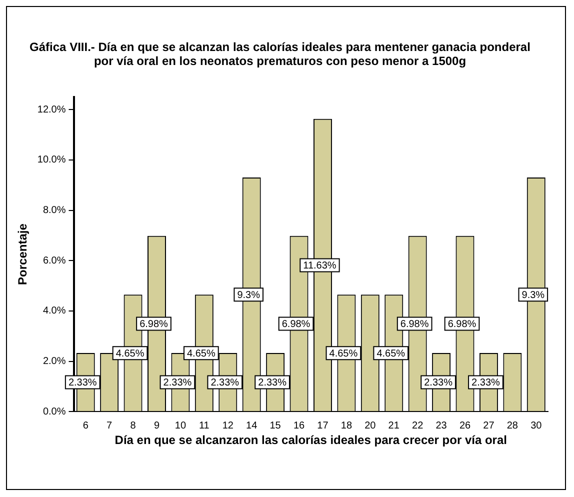  I want to click on y-tick-label: 10.0%, so click(51, 160).